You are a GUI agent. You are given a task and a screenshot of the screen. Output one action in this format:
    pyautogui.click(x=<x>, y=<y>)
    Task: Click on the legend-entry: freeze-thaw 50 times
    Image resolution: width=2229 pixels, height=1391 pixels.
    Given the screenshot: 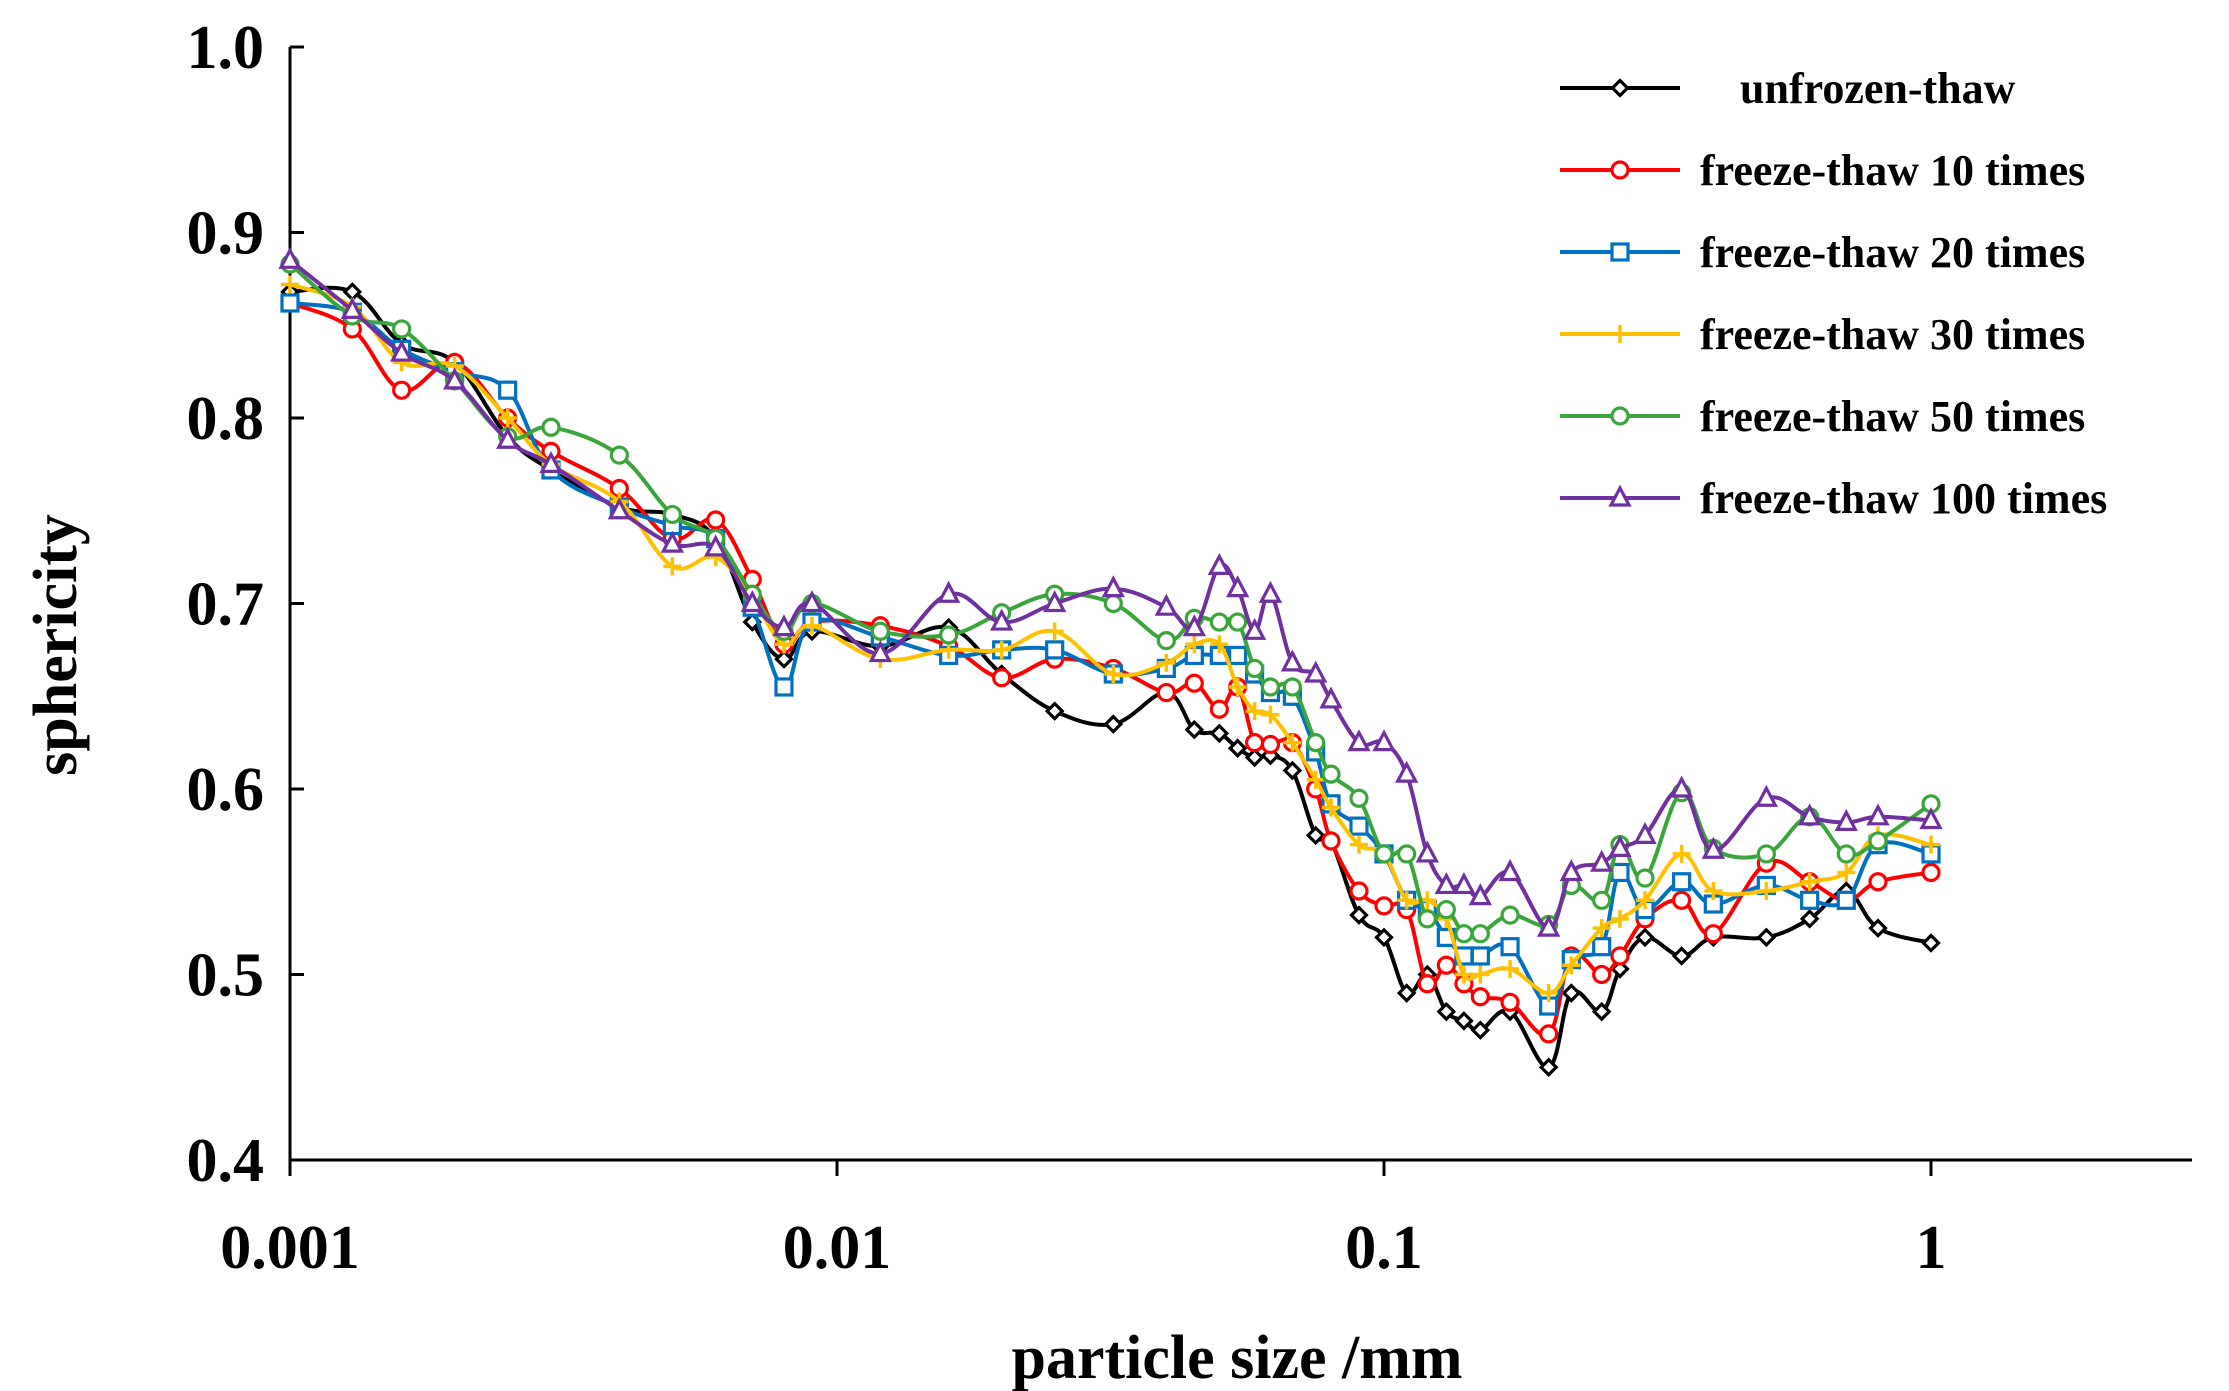 What is the action you would take?
    pyautogui.click(x=1822, y=416)
    